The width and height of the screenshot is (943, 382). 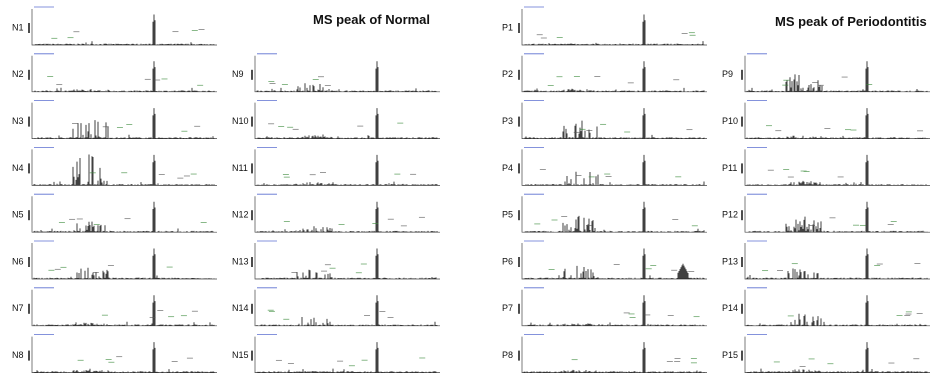 What do you see at coordinates (729, 168) in the screenshot?
I see `panel-label: P11` at bounding box center [729, 168].